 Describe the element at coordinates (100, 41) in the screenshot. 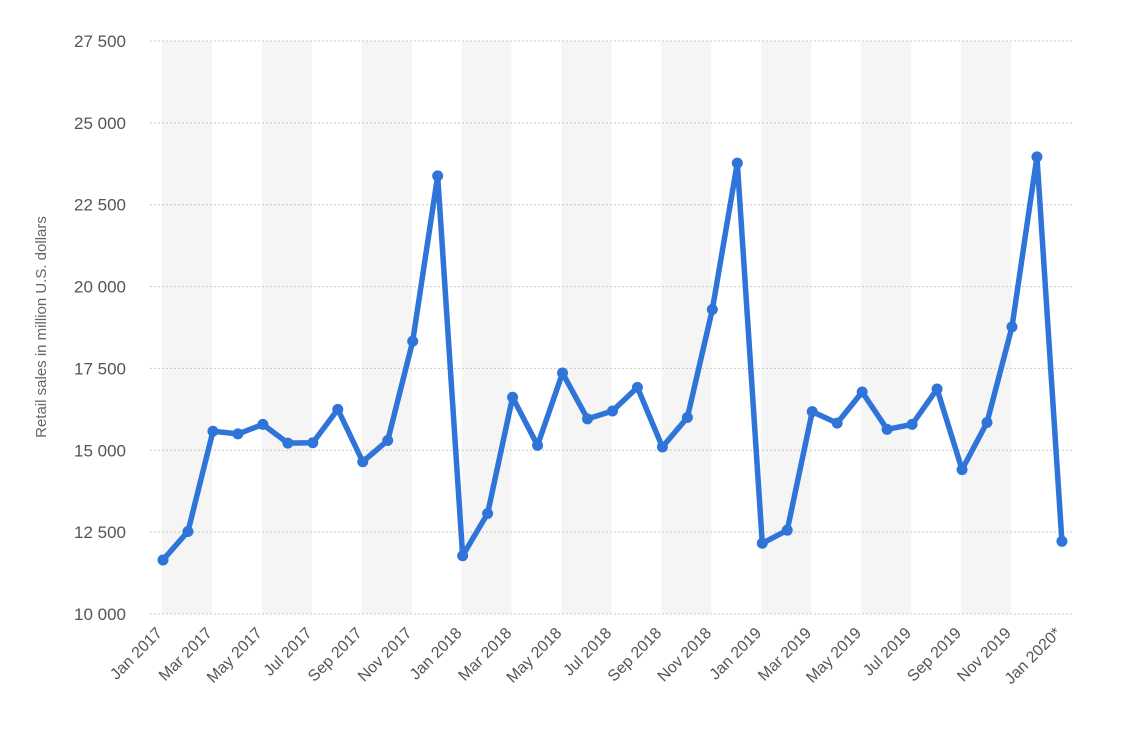

I see `y-tick-label: 27 500` at that location.